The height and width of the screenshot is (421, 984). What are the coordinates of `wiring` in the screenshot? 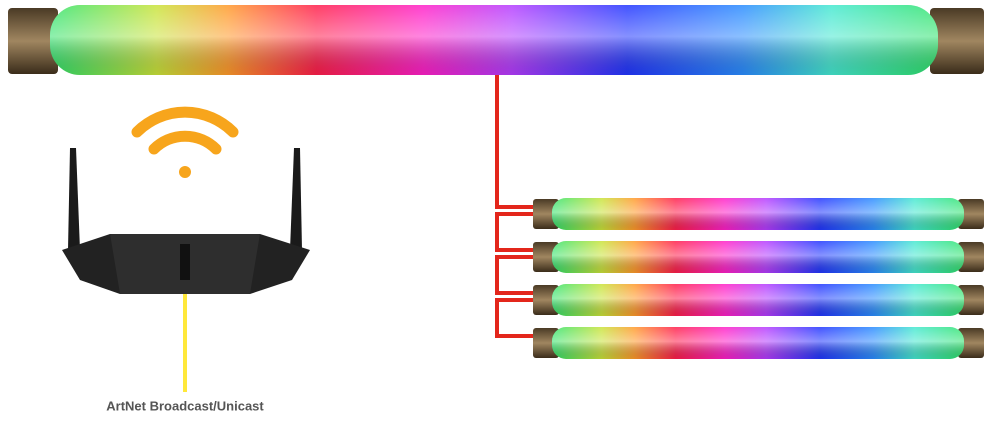 It's located at (515, 206).